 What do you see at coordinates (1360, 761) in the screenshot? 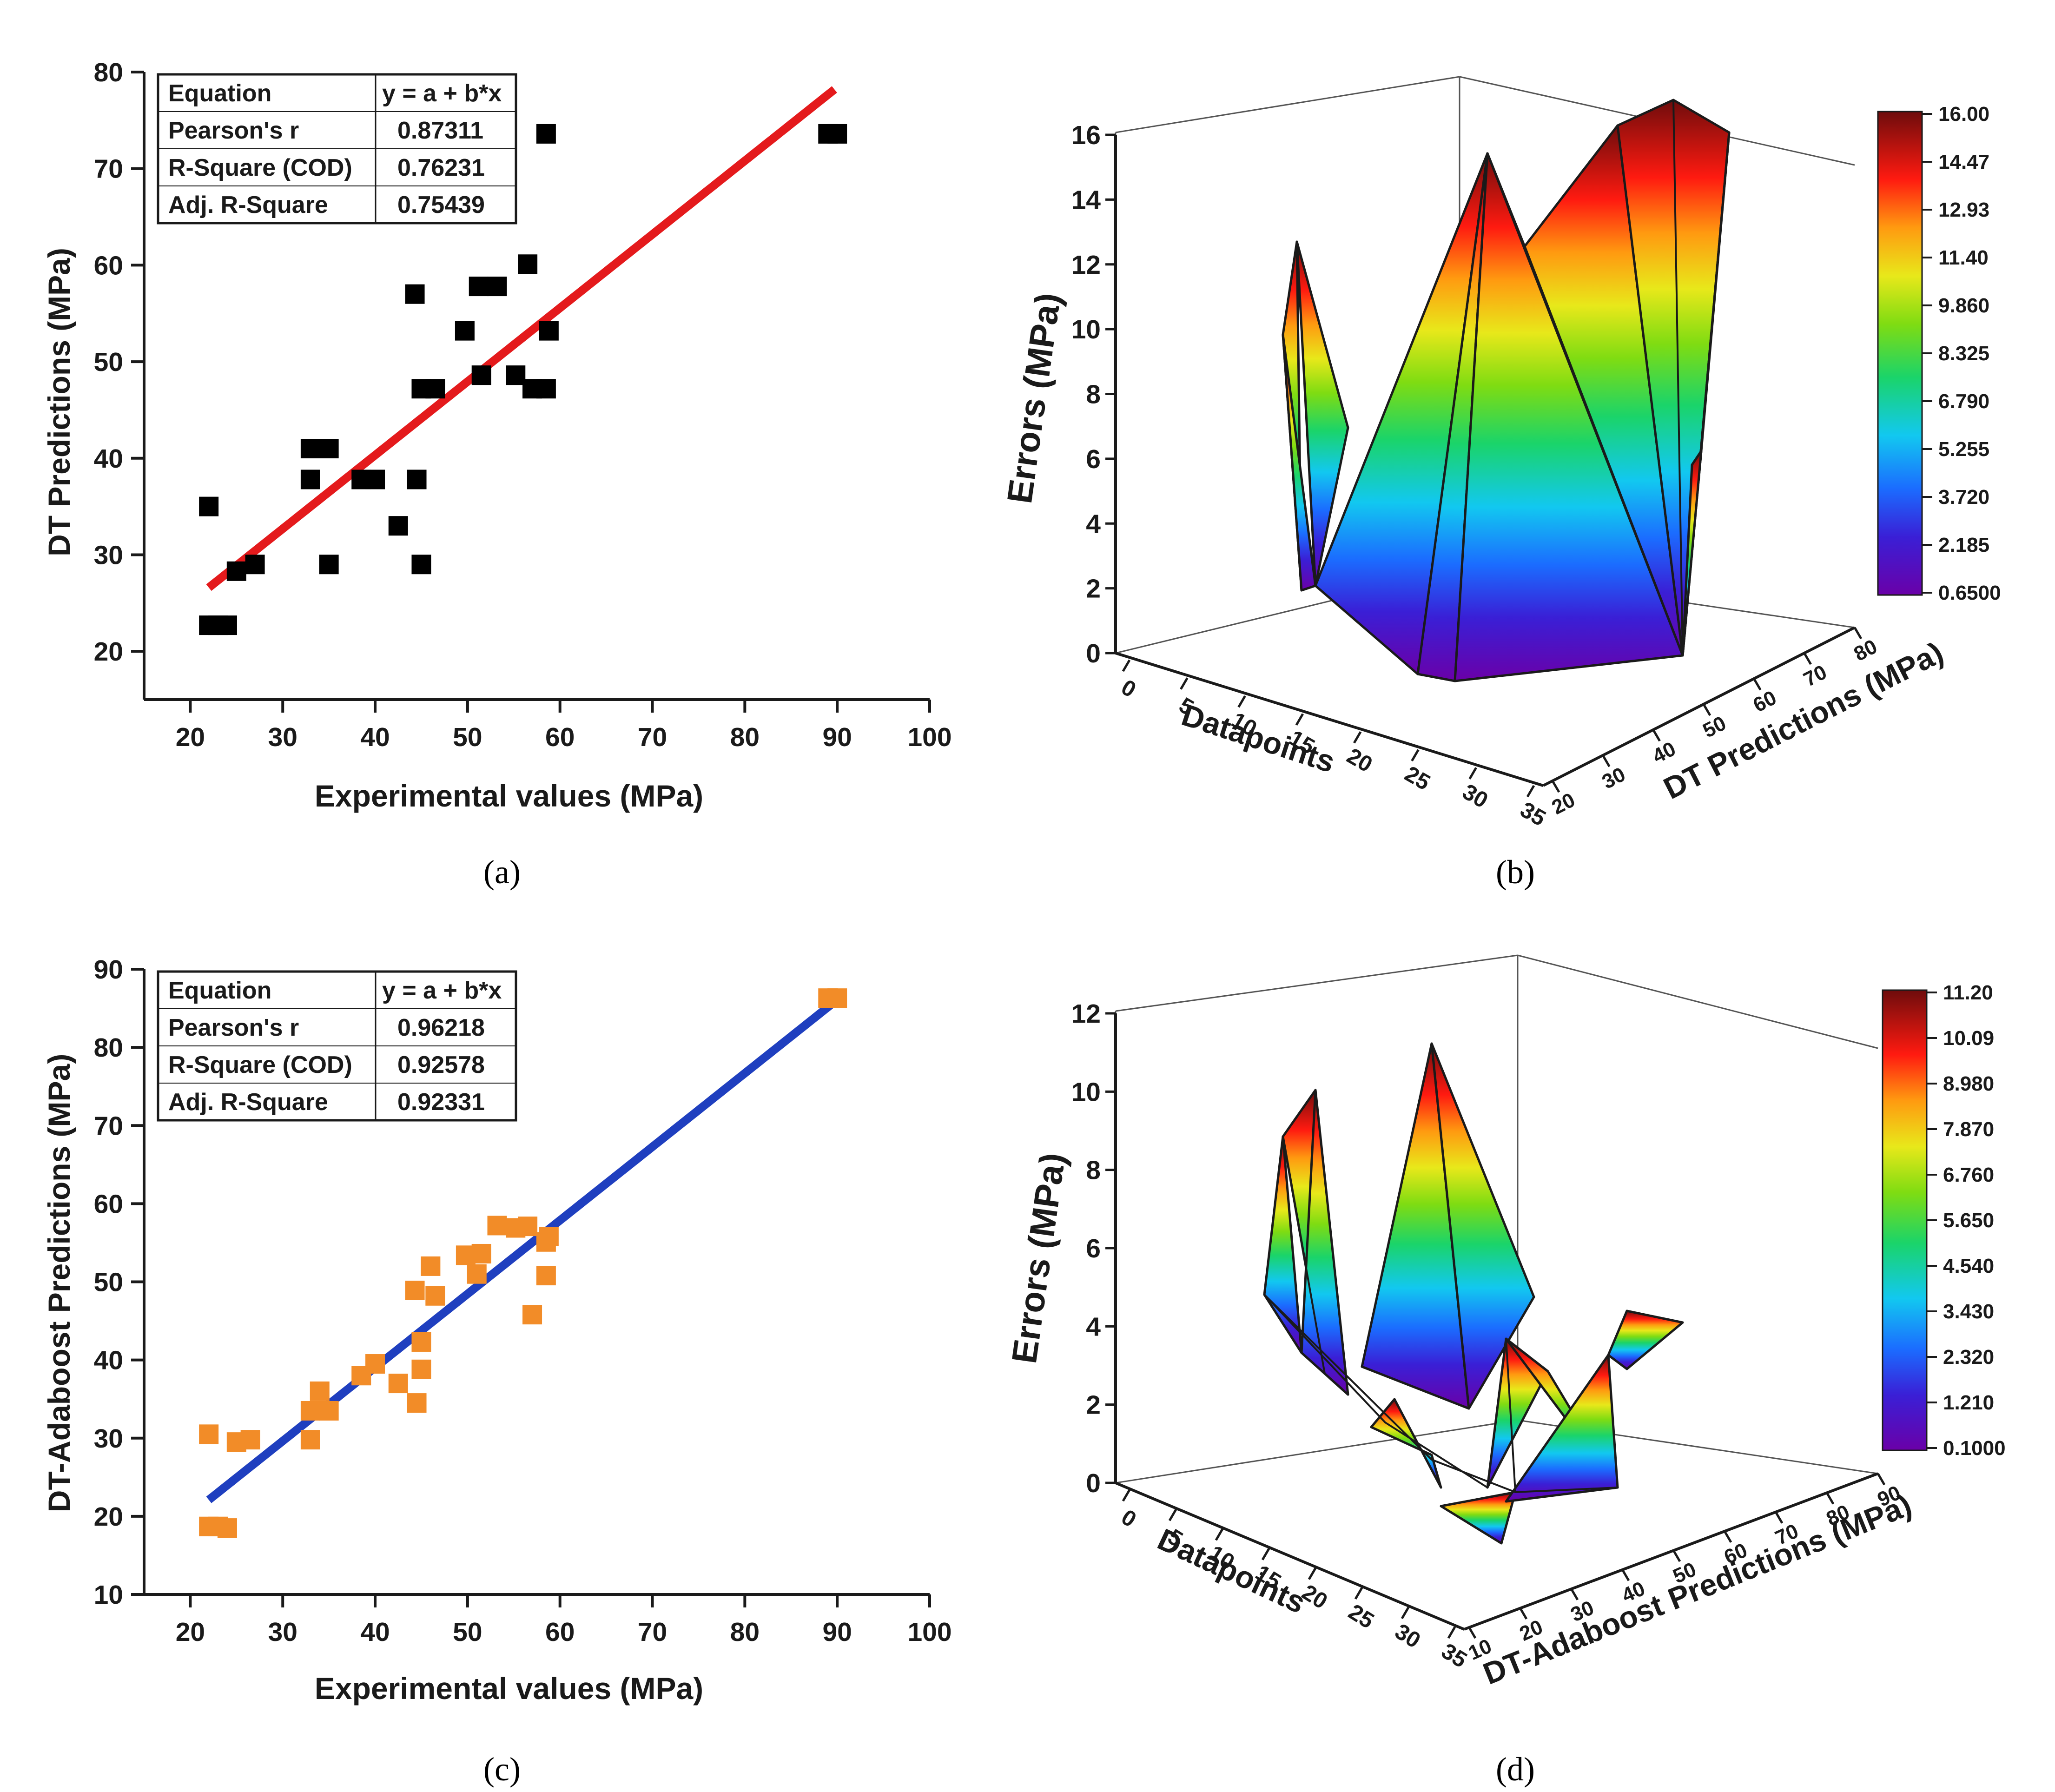
I see `b-x-tick-label: 20` at bounding box center [1360, 761].